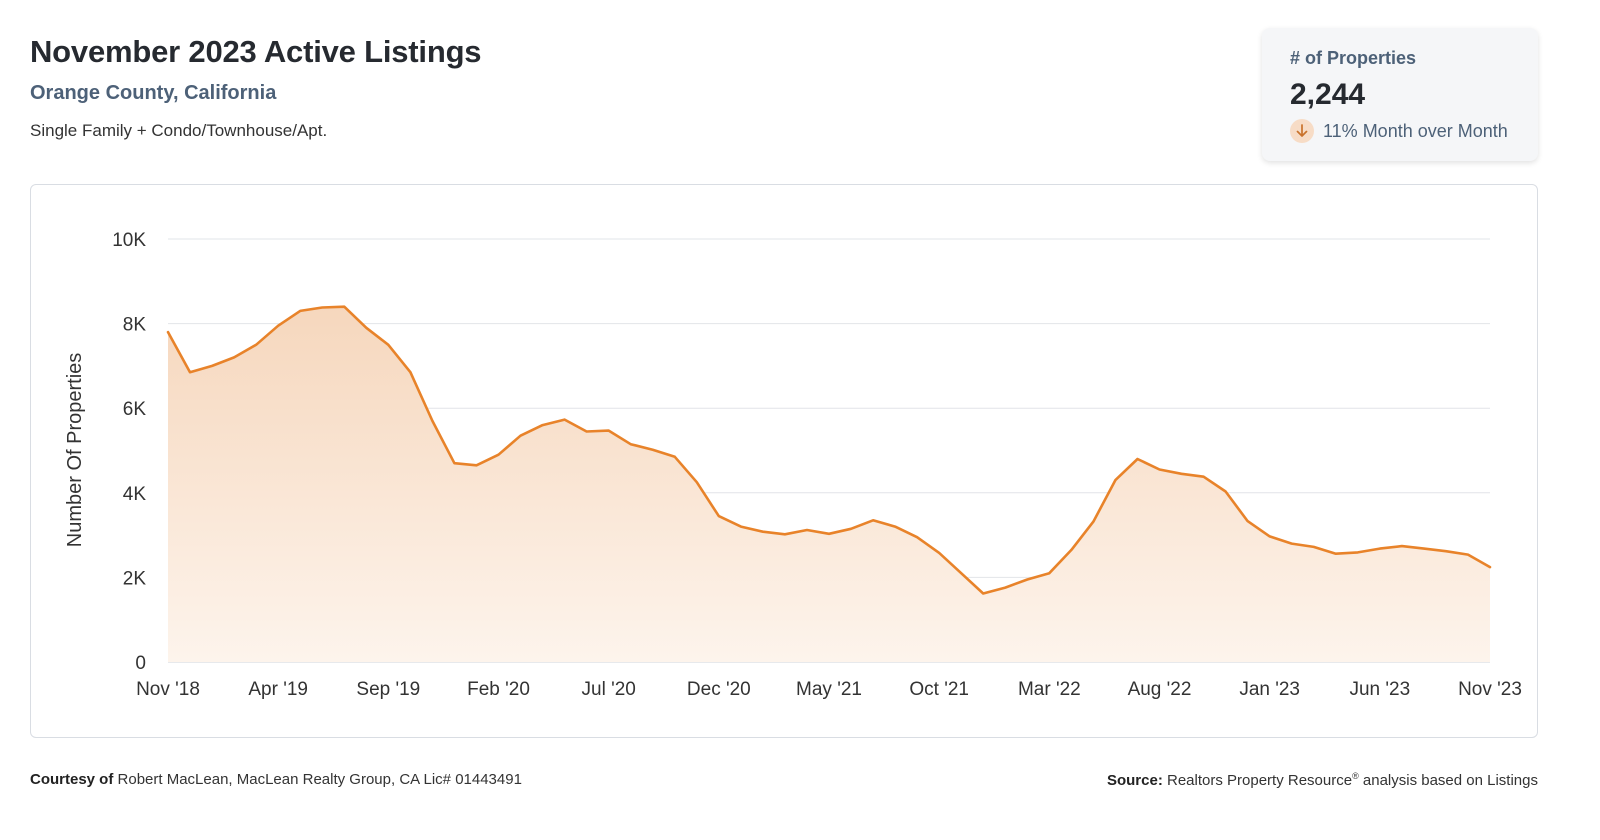 The width and height of the screenshot is (1600, 840). What do you see at coordinates (1355, 776) in the screenshot?
I see `registered-mark: ®` at bounding box center [1355, 776].